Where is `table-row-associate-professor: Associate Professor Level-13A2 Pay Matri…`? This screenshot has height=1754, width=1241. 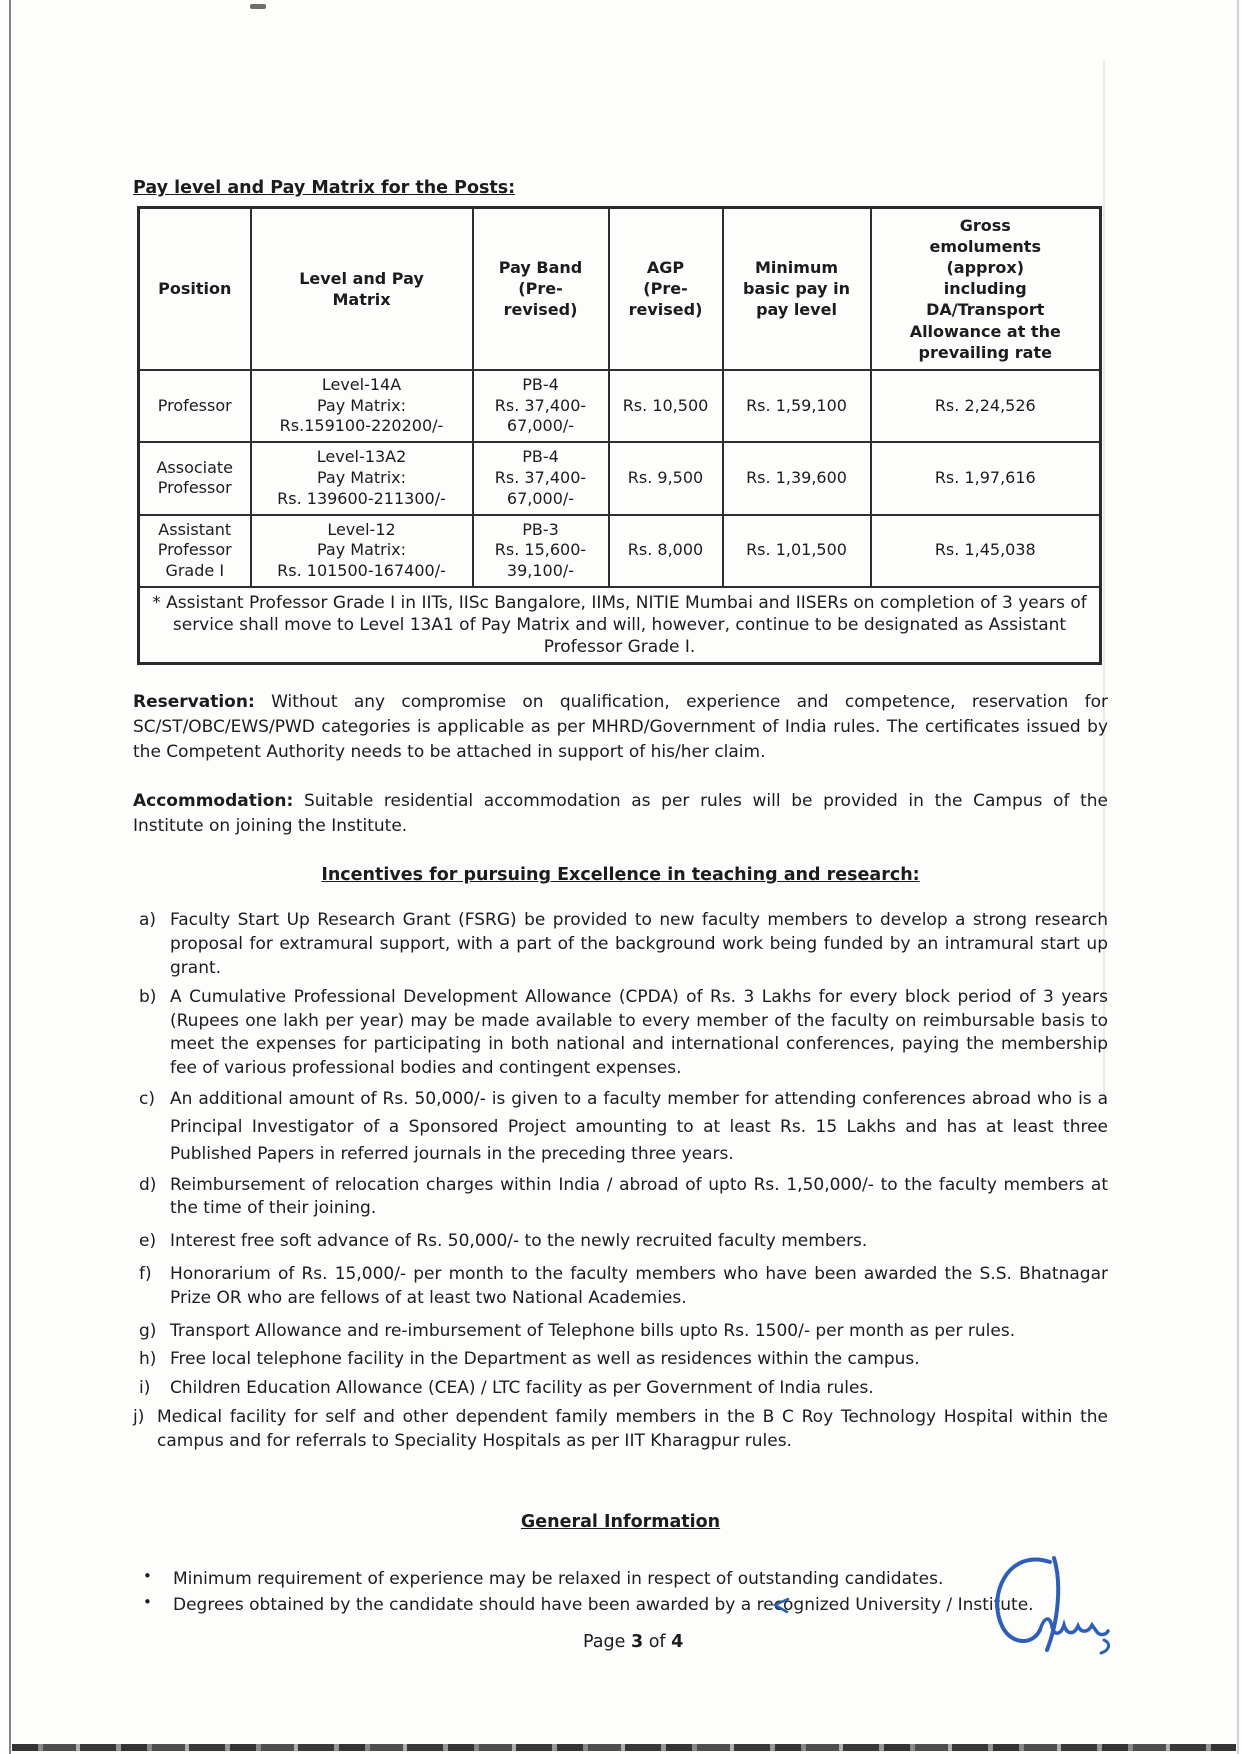 table-row-associate-professor: Associate Professor Level-13A2 Pay Matri… is located at coordinates (619, 478).